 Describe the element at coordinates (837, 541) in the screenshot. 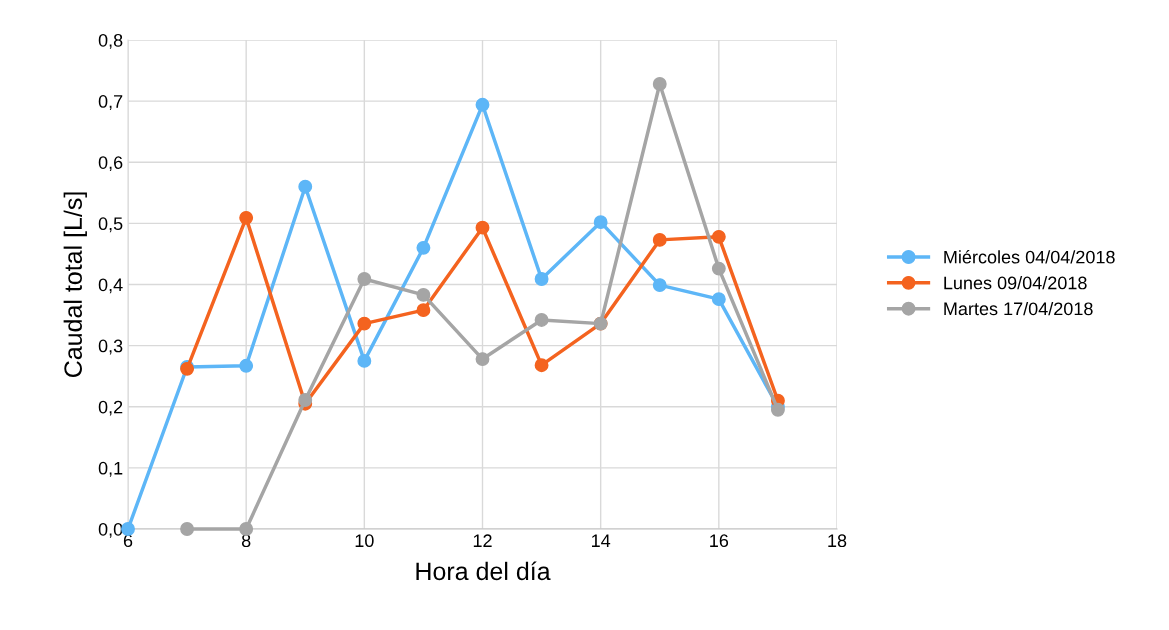

I see `x-tick-label: 18` at that location.